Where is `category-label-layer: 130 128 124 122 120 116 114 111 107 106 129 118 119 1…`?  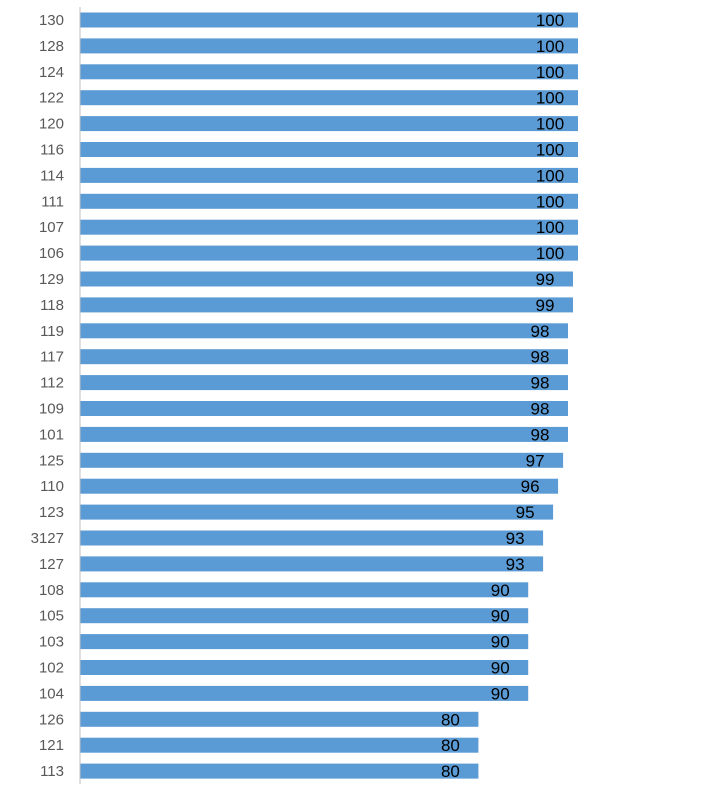
category-label-layer: 130 128 124 122 120 116 114 111 107 106 129 118 119 1… is located at coordinates (47, 396).